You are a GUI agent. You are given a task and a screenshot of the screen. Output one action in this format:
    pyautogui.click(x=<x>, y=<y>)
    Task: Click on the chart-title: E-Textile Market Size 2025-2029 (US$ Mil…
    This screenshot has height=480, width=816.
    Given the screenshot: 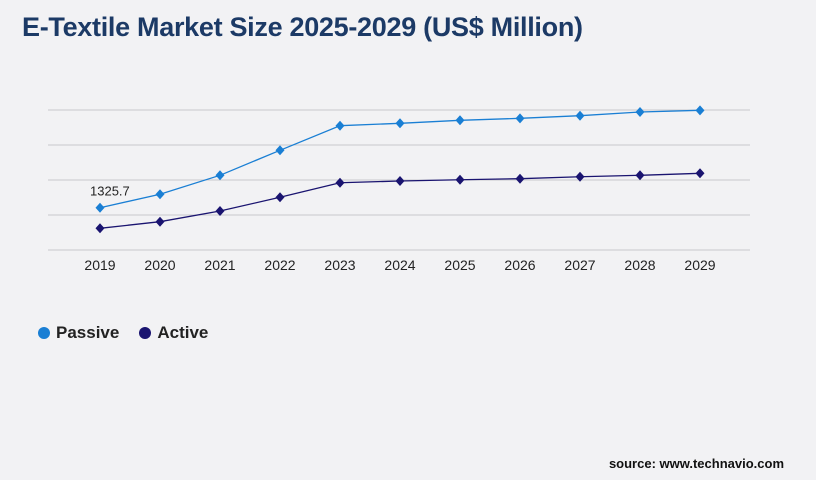 What is the action you would take?
    pyautogui.click(x=302, y=27)
    